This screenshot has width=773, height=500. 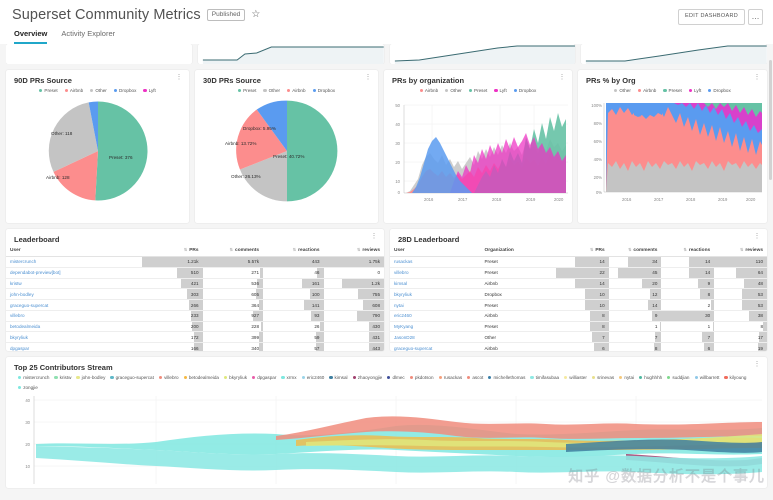 What do you see at coordinates (195, 284) in the screenshot?
I see `table-row: kristw 421 536 161 1.2k` at bounding box center [195, 284].